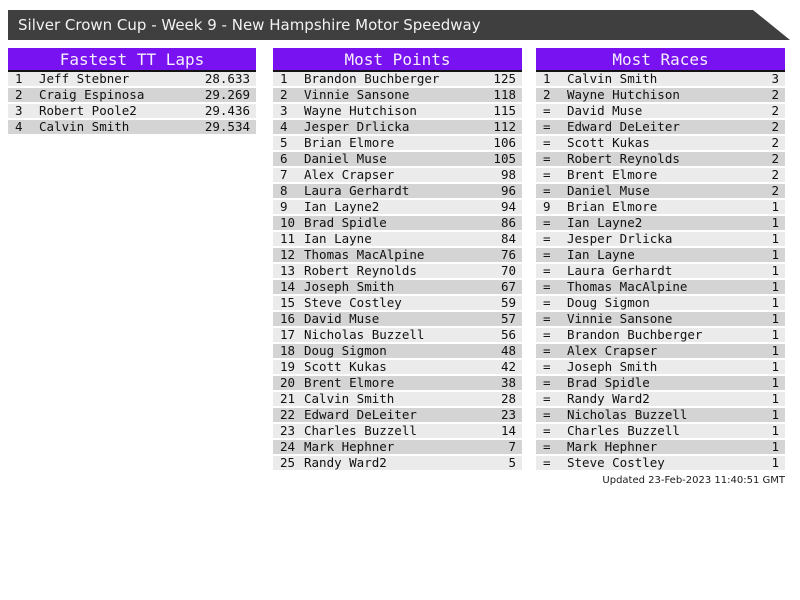  I want to click on table-row: 6 Daniel Muse 105, so click(397, 160).